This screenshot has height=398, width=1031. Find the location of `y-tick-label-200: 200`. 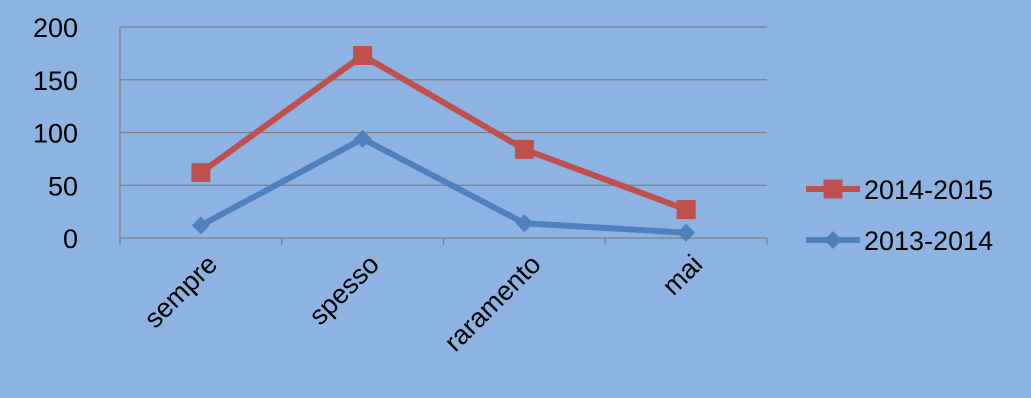

y-tick-label-200: 200 is located at coordinates (55, 28).